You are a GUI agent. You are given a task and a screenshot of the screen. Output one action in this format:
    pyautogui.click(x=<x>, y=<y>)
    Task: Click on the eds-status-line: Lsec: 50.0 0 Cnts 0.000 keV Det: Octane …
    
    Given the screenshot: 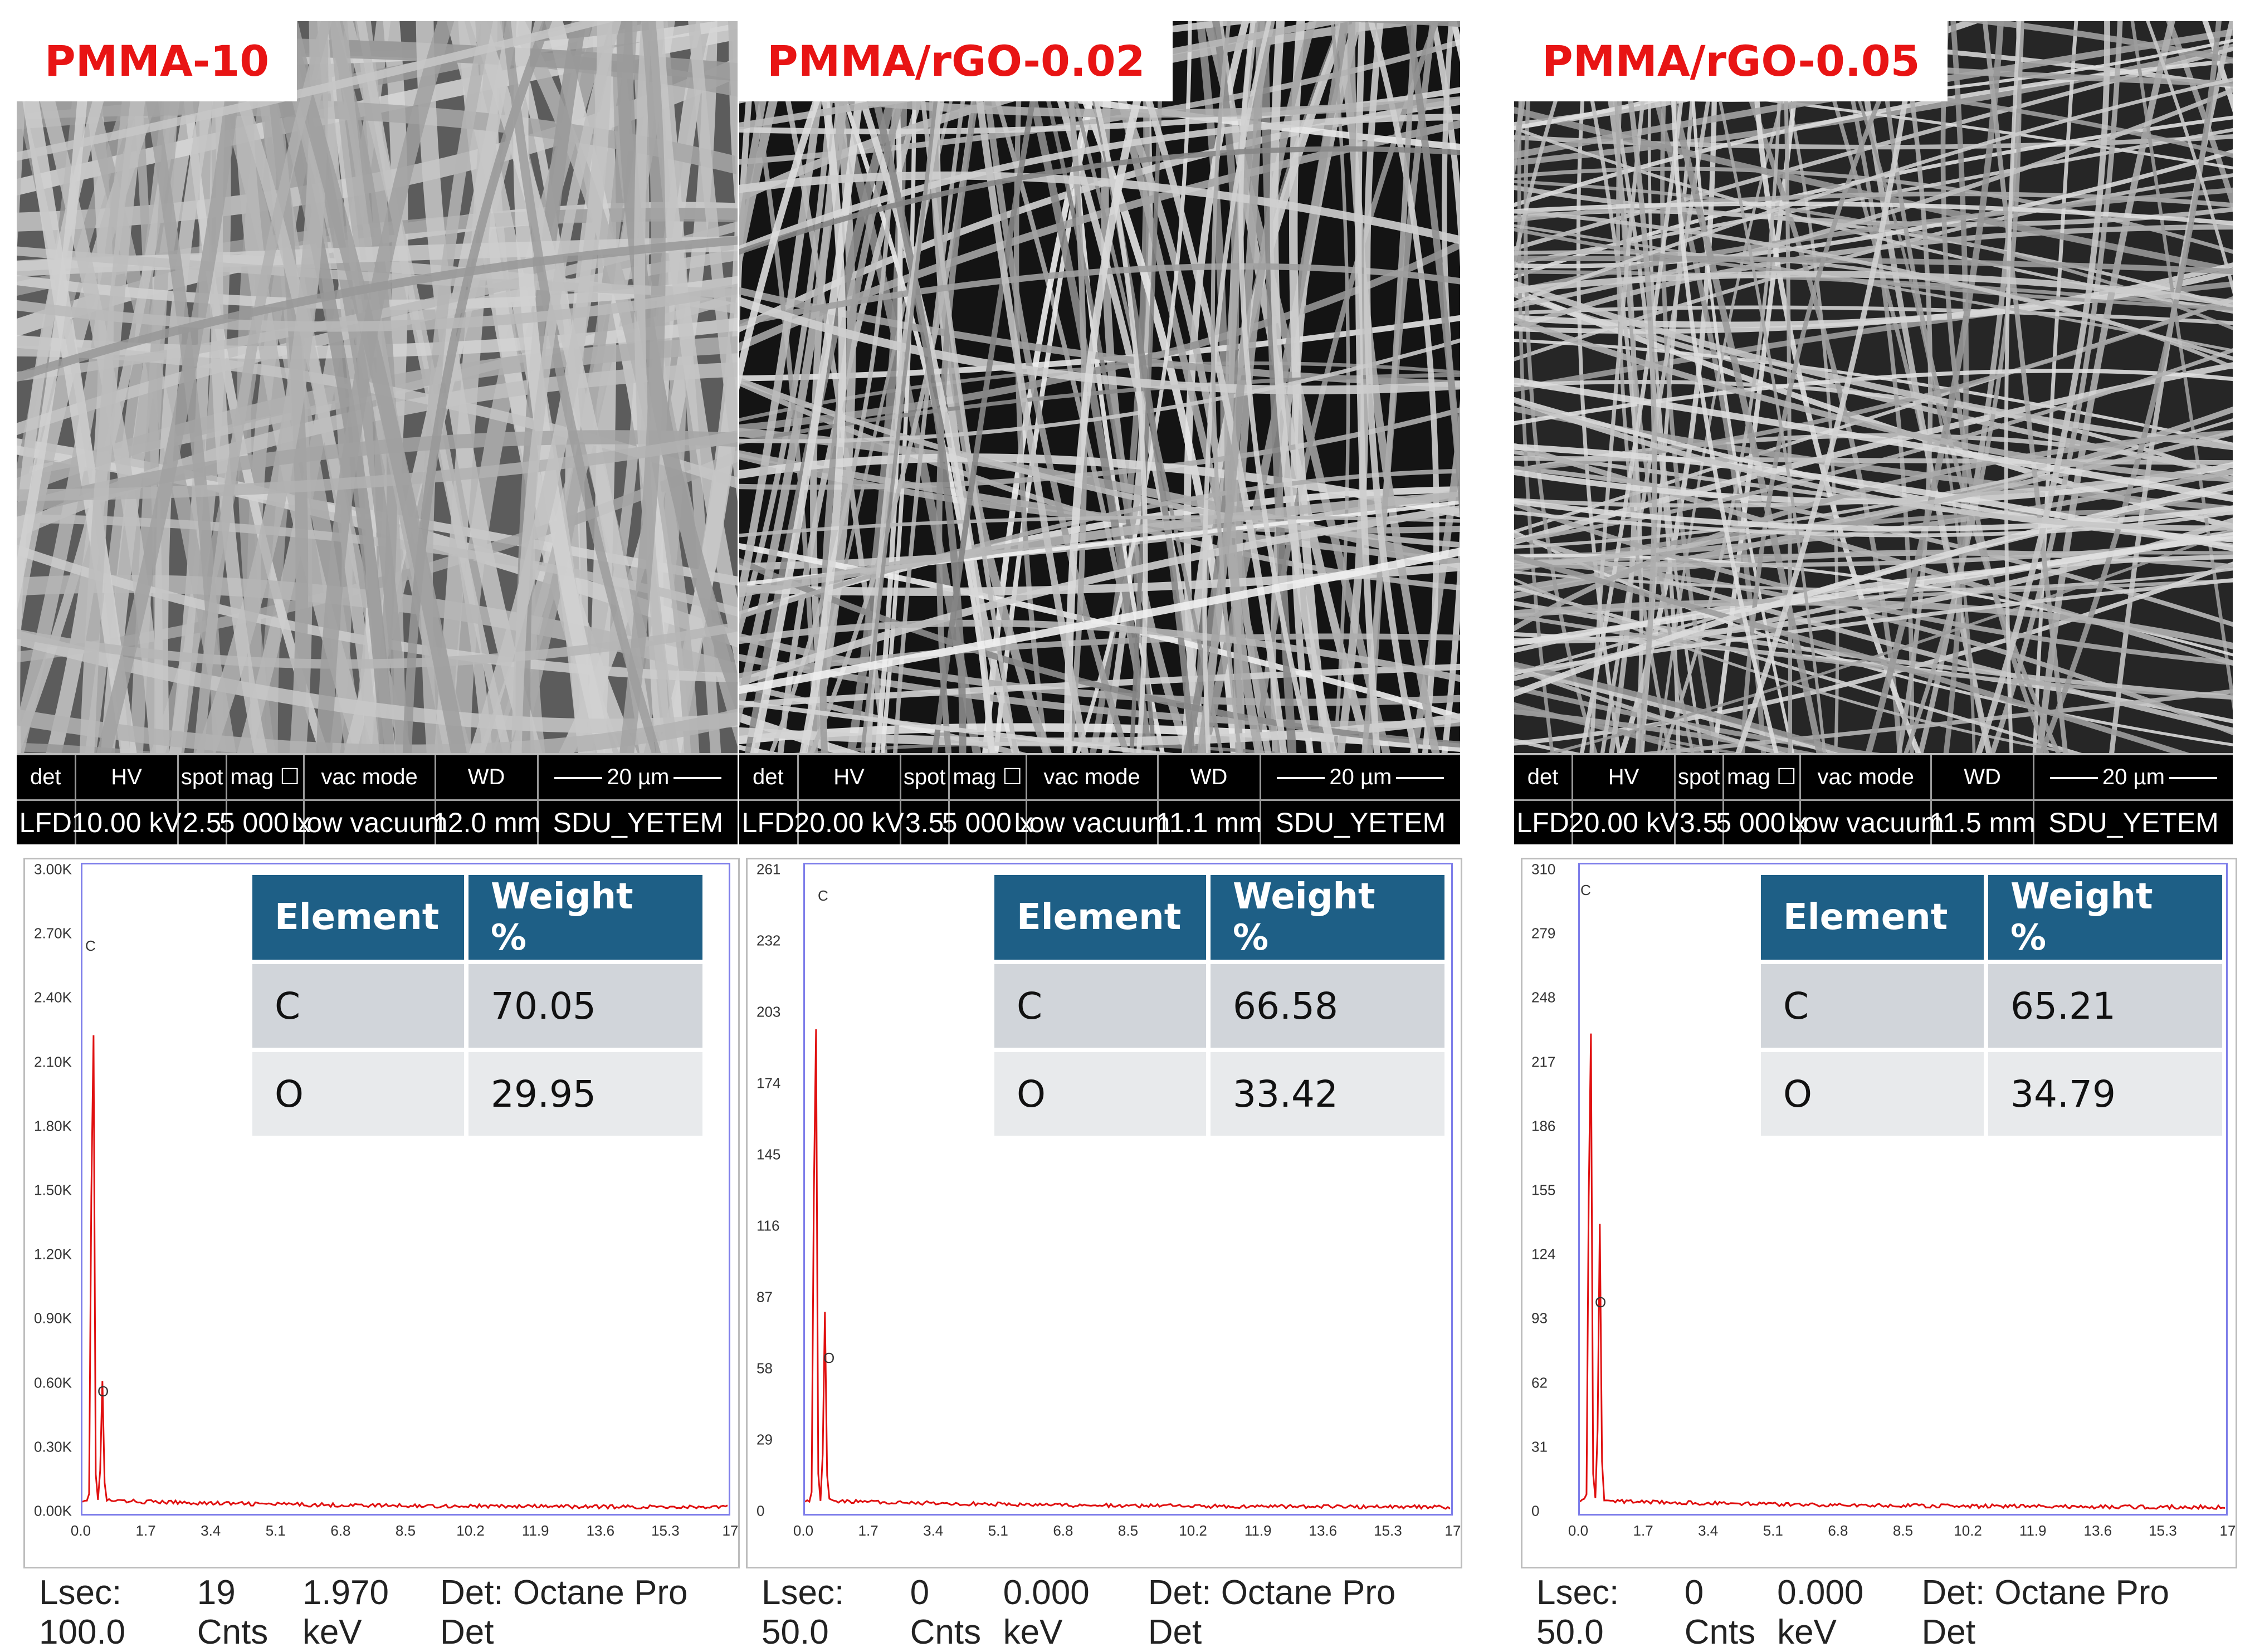 What is the action you would take?
    pyautogui.click(x=1873, y=1612)
    